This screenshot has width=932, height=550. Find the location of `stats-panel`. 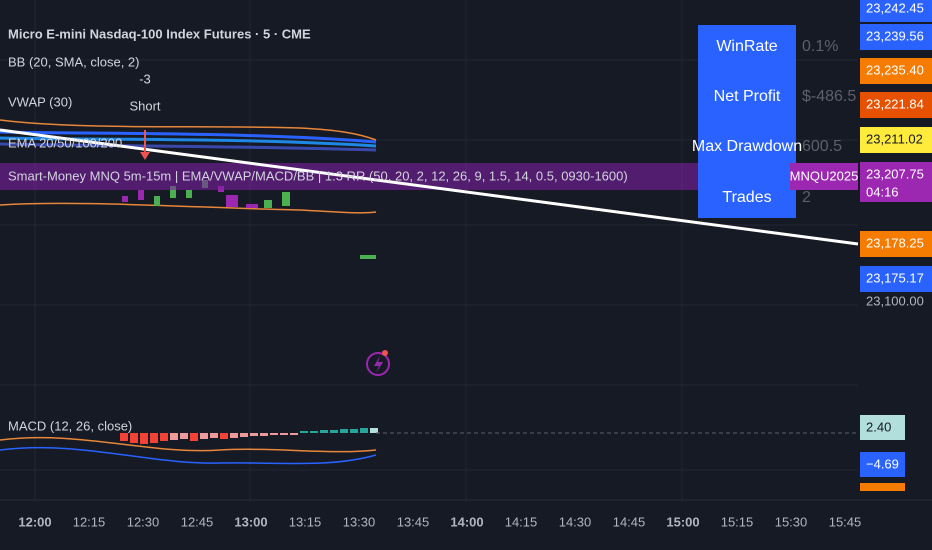

stats-panel is located at coordinates (747, 121).